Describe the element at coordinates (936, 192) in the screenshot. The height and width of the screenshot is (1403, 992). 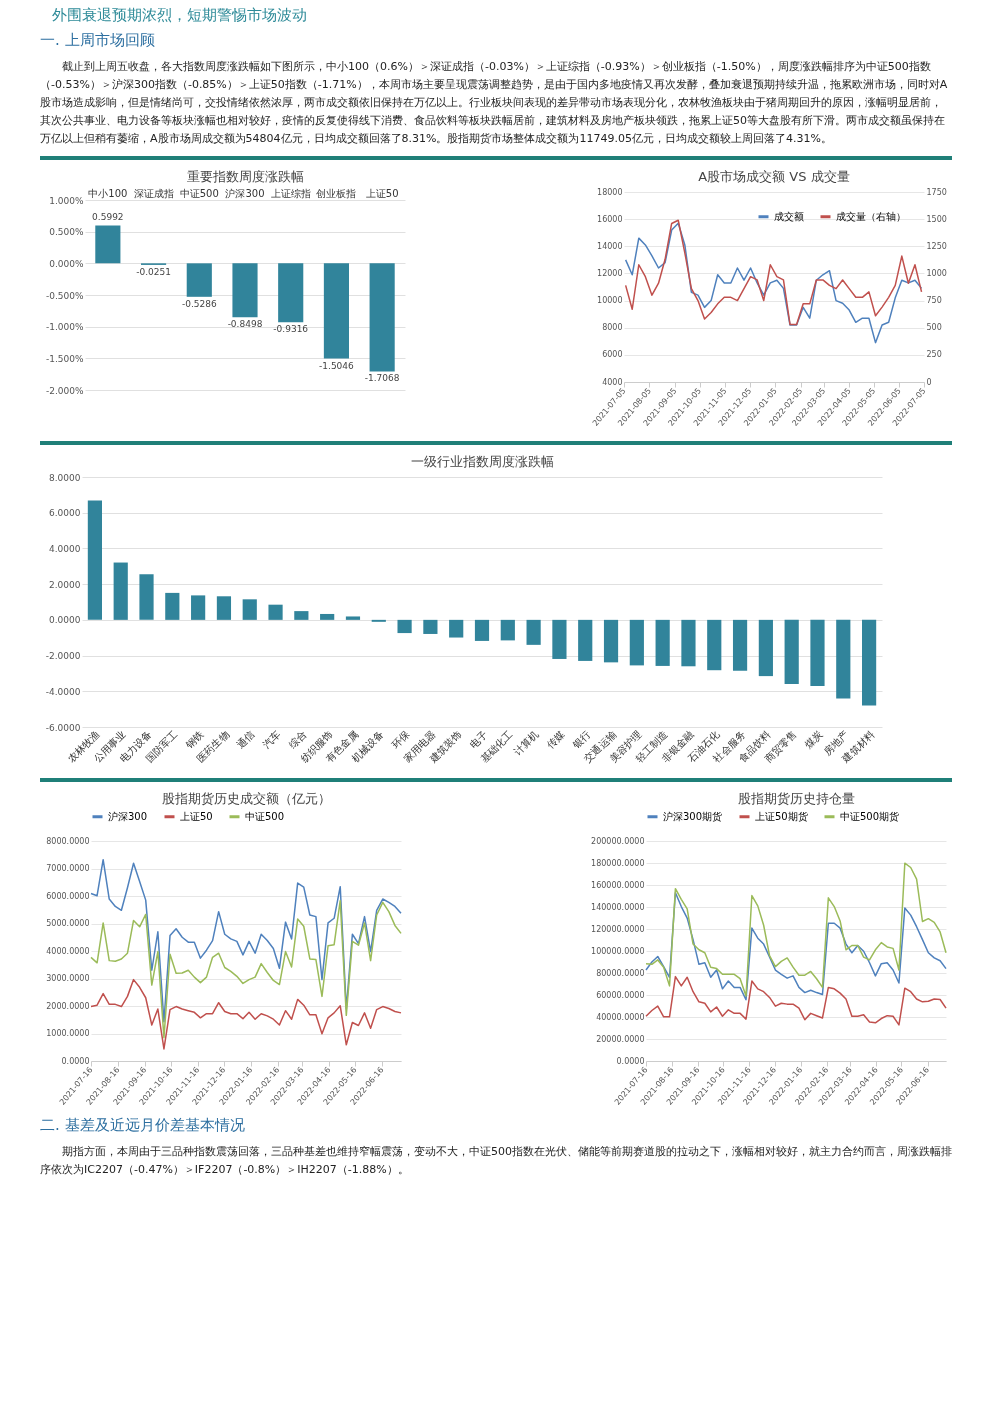
I see `y2-tick-label: 1750` at that location.